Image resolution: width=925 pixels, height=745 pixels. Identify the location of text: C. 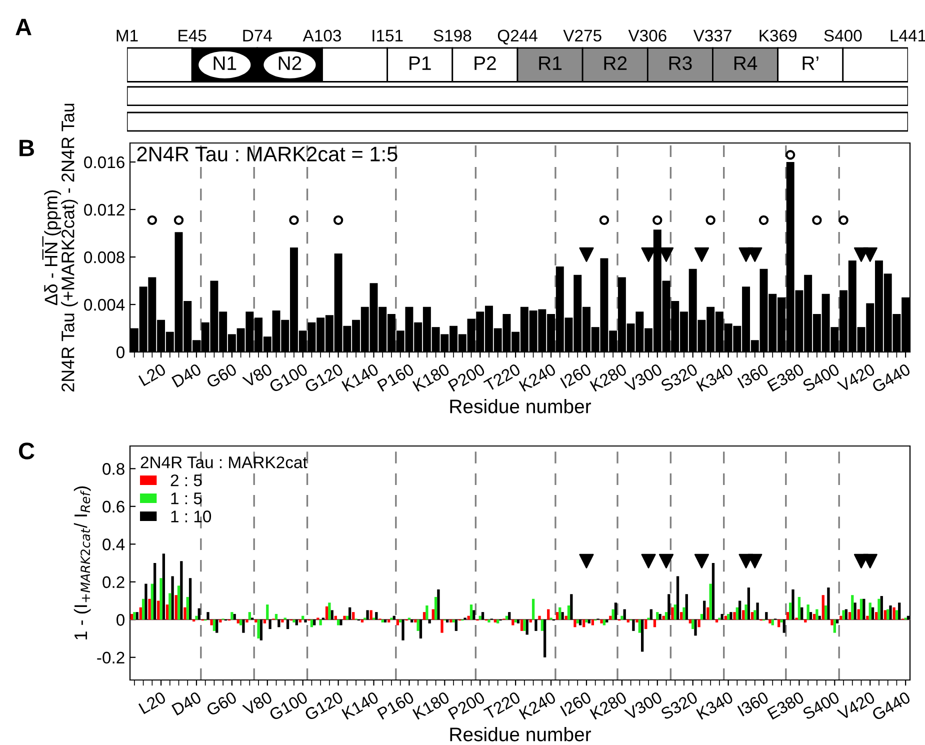
(26, 451).